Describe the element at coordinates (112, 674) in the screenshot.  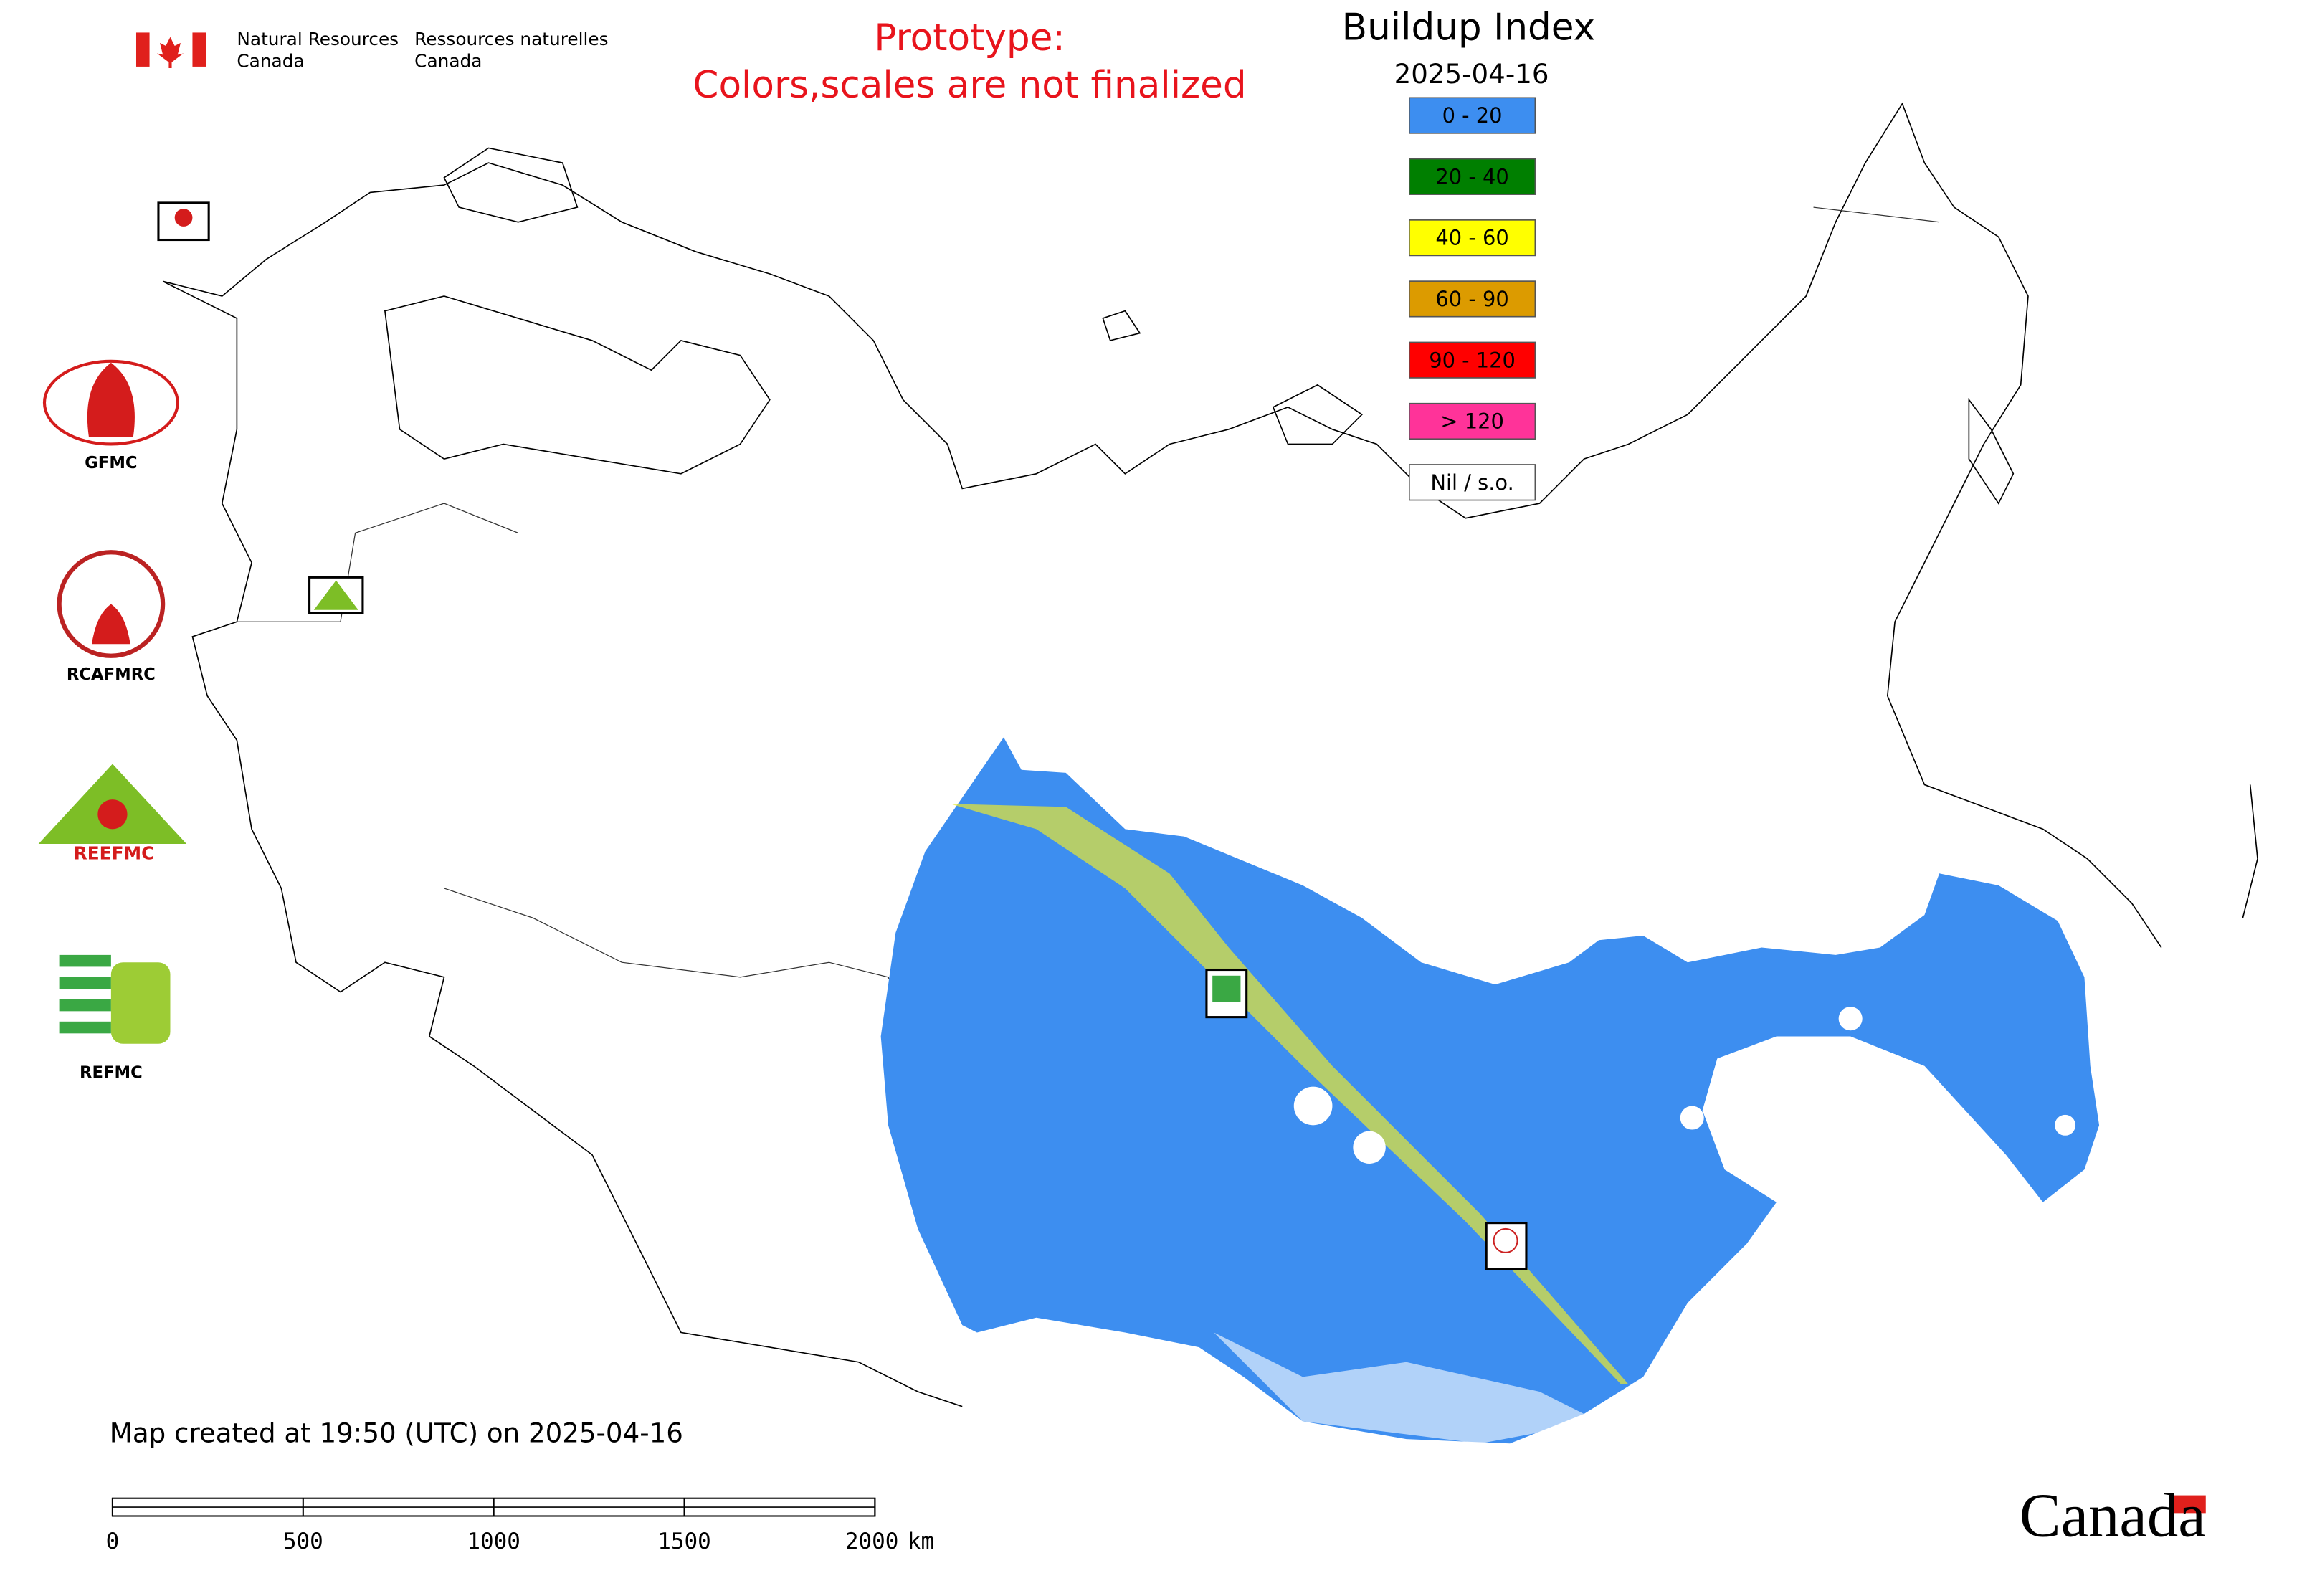
I see `logo-label: RCAFMRC` at that location.